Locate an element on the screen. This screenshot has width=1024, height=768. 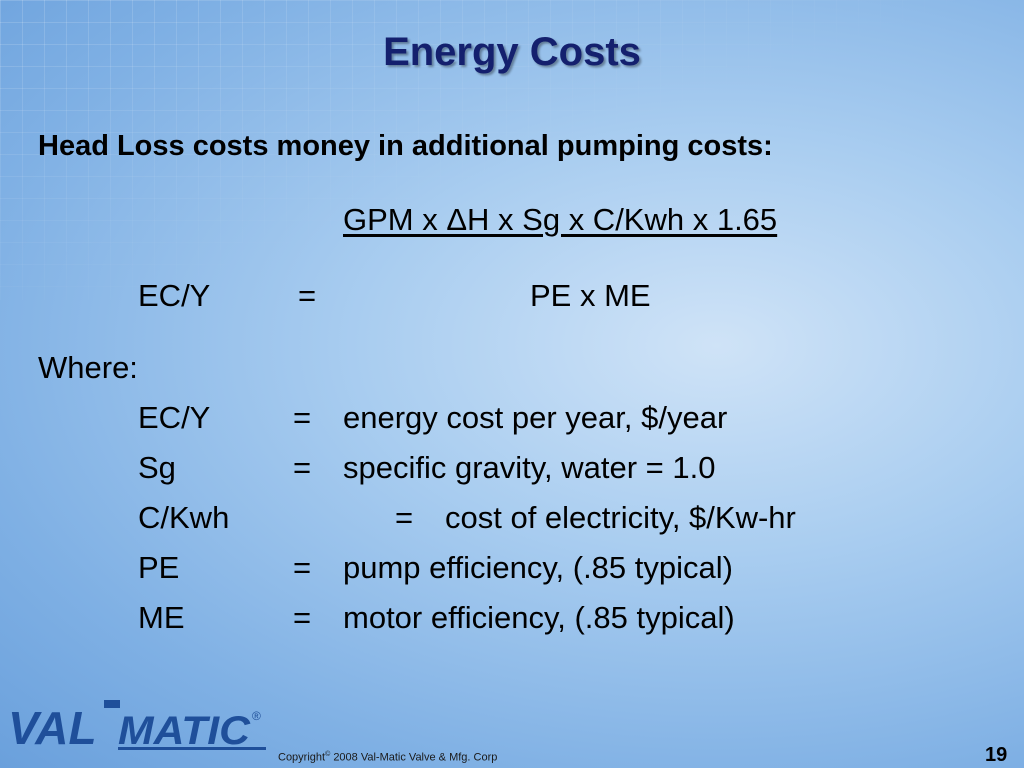
logo-registered: ® is located at coordinates (256, 716).